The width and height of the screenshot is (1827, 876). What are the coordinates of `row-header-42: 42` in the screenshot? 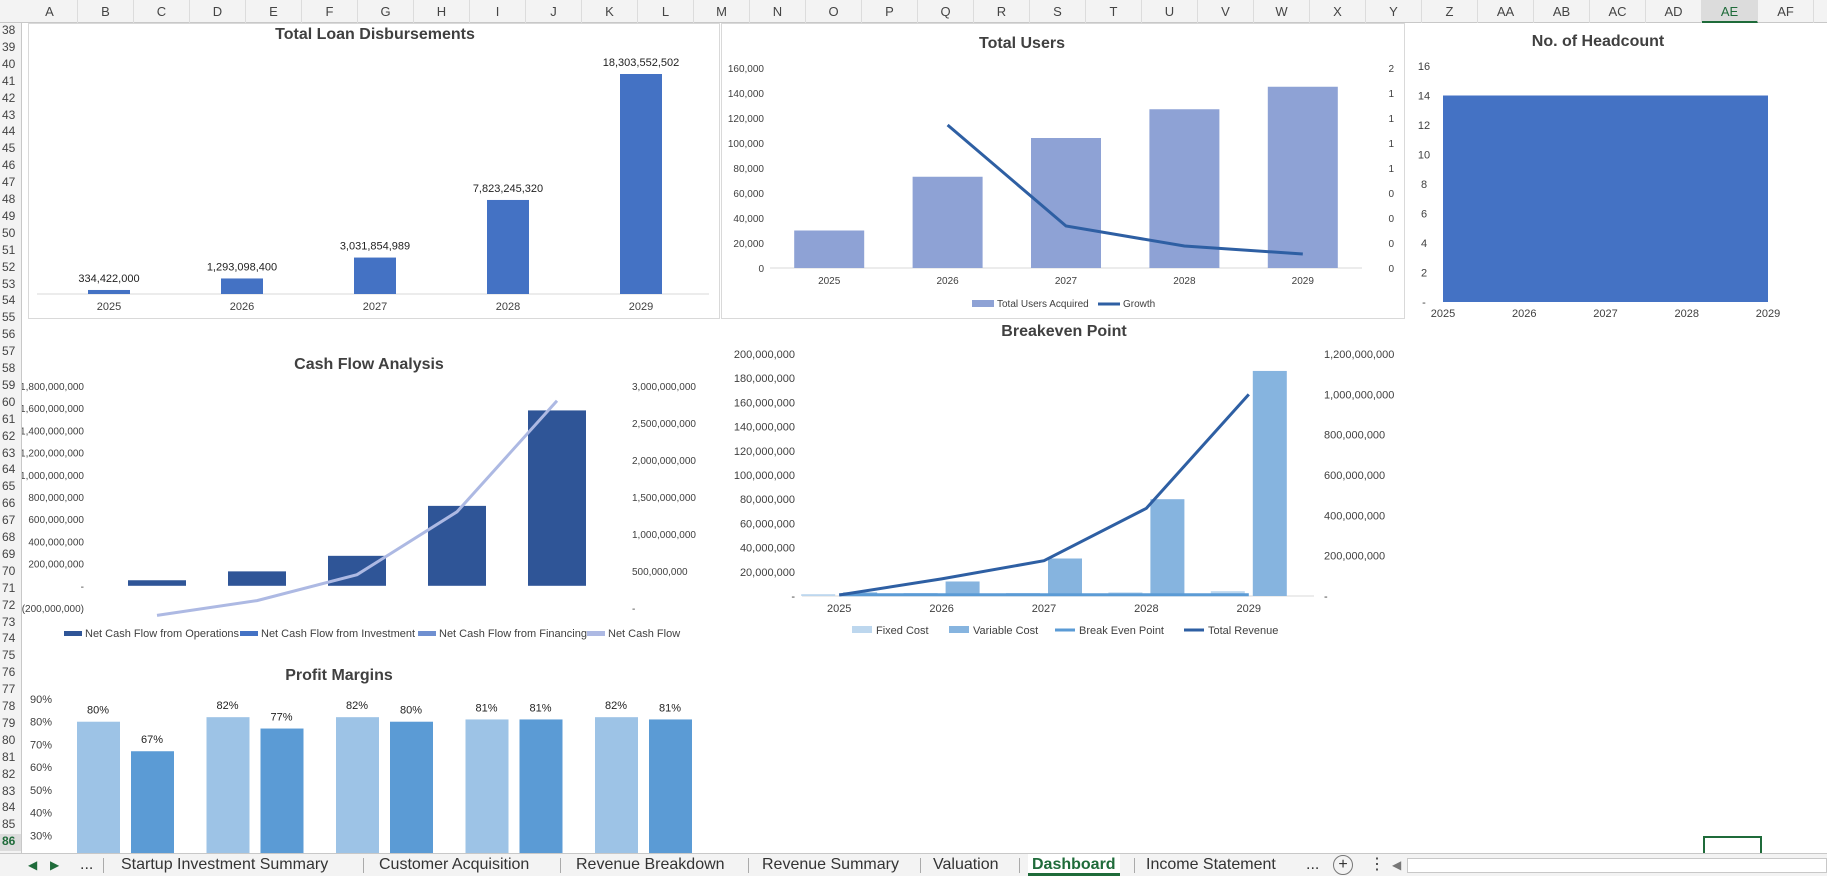 It's located at (9, 97).